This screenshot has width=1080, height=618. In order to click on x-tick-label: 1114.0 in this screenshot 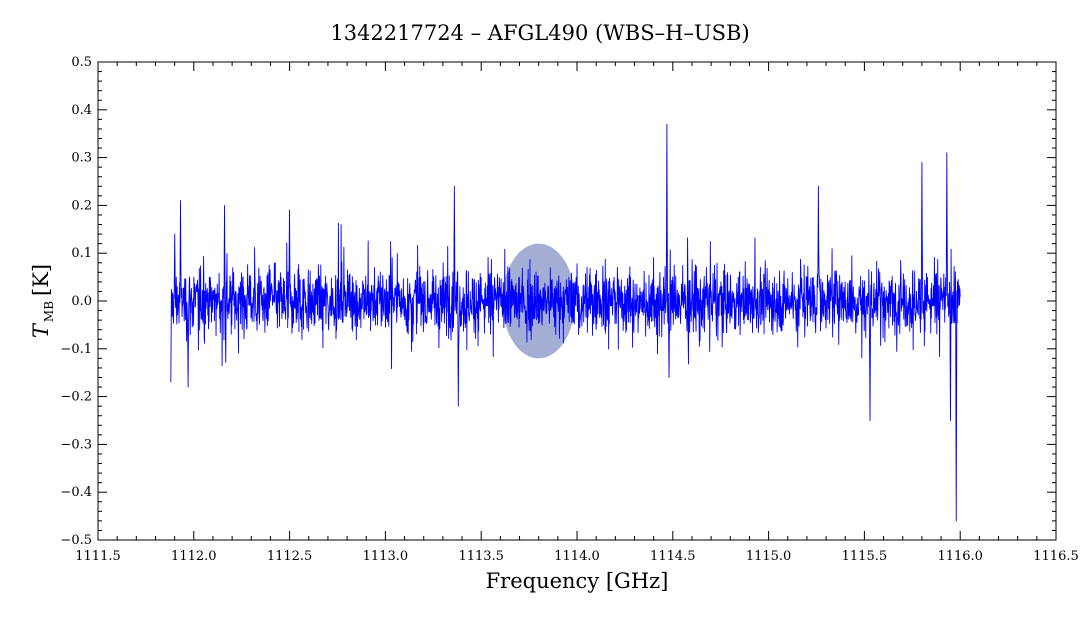, I will do `click(577, 556)`.